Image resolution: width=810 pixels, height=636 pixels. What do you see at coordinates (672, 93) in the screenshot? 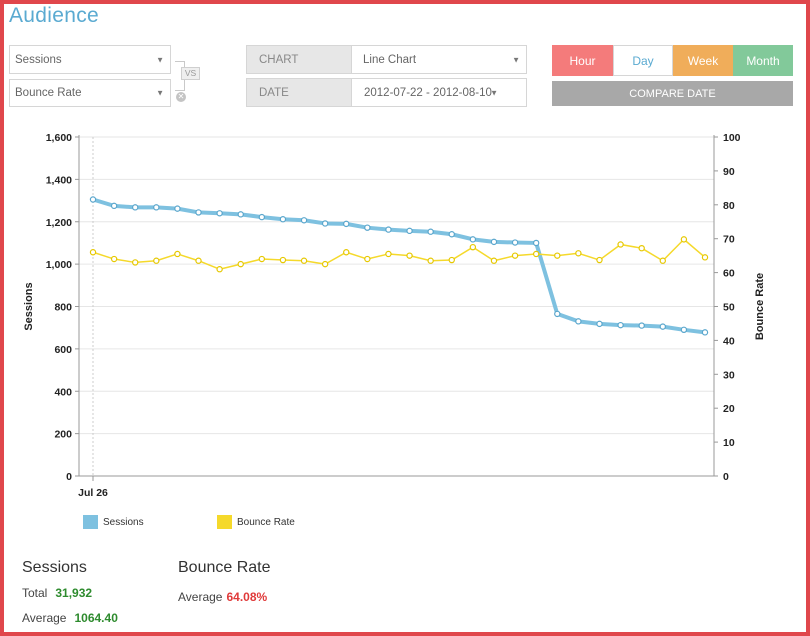
I see `compare-date-button: COMPARE DATE` at bounding box center [672, 93].